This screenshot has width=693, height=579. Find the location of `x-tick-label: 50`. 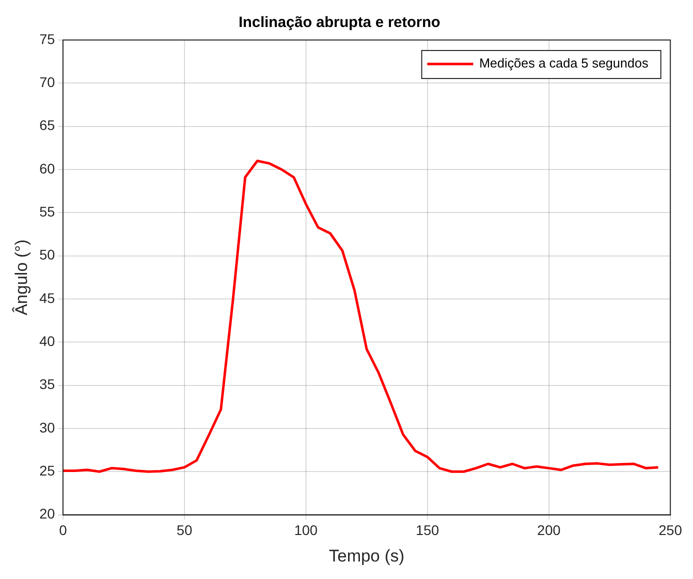

x-tick-label: 50 is located at coordinates (184, 530).